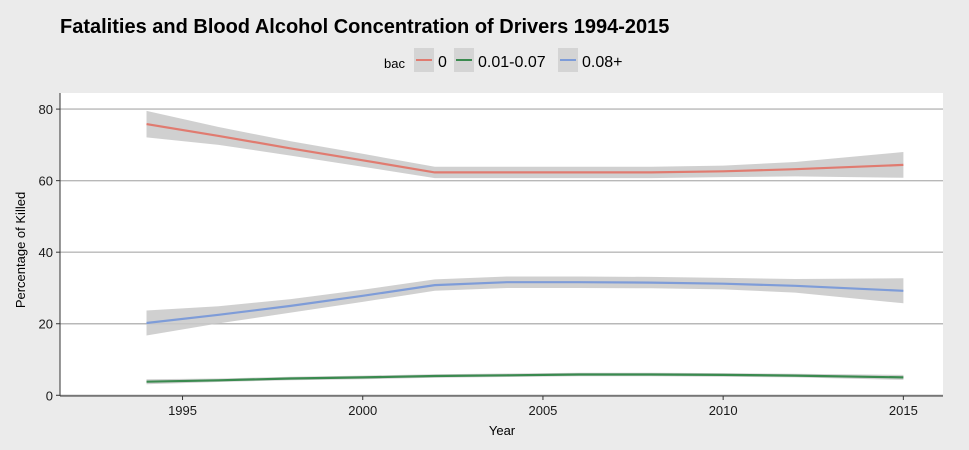  What do you see at coordinates (49, 395) in the screenshot?
I see `y-tick-label: 0` at bounding box center [49, 395].